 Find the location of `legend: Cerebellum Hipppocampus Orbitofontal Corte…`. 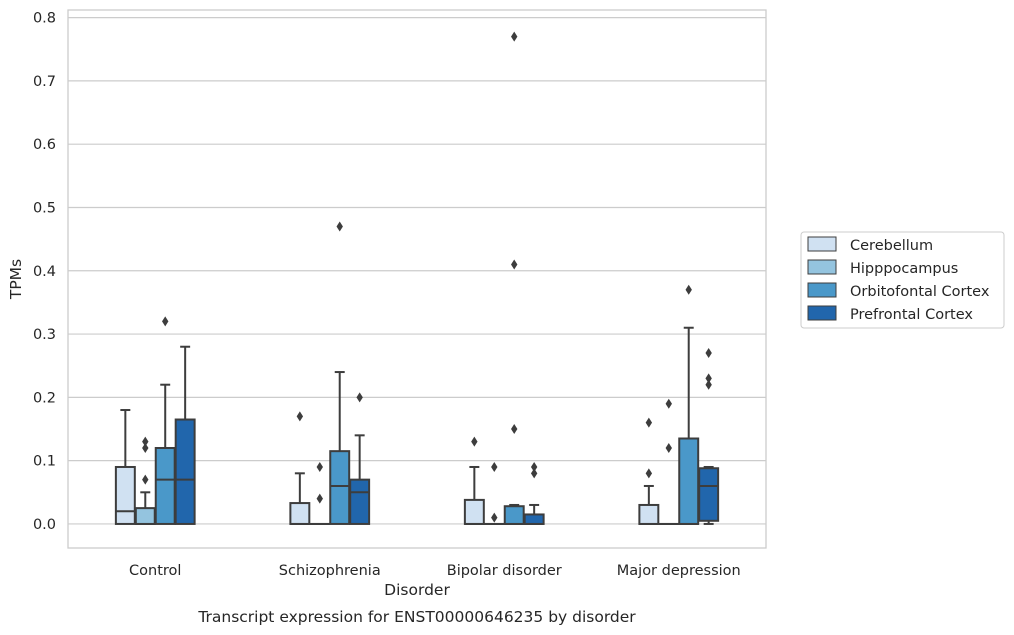

legend: Cerebellum Hipppocampus Orbitofontal Corte… is located at coordinates (902, 280).